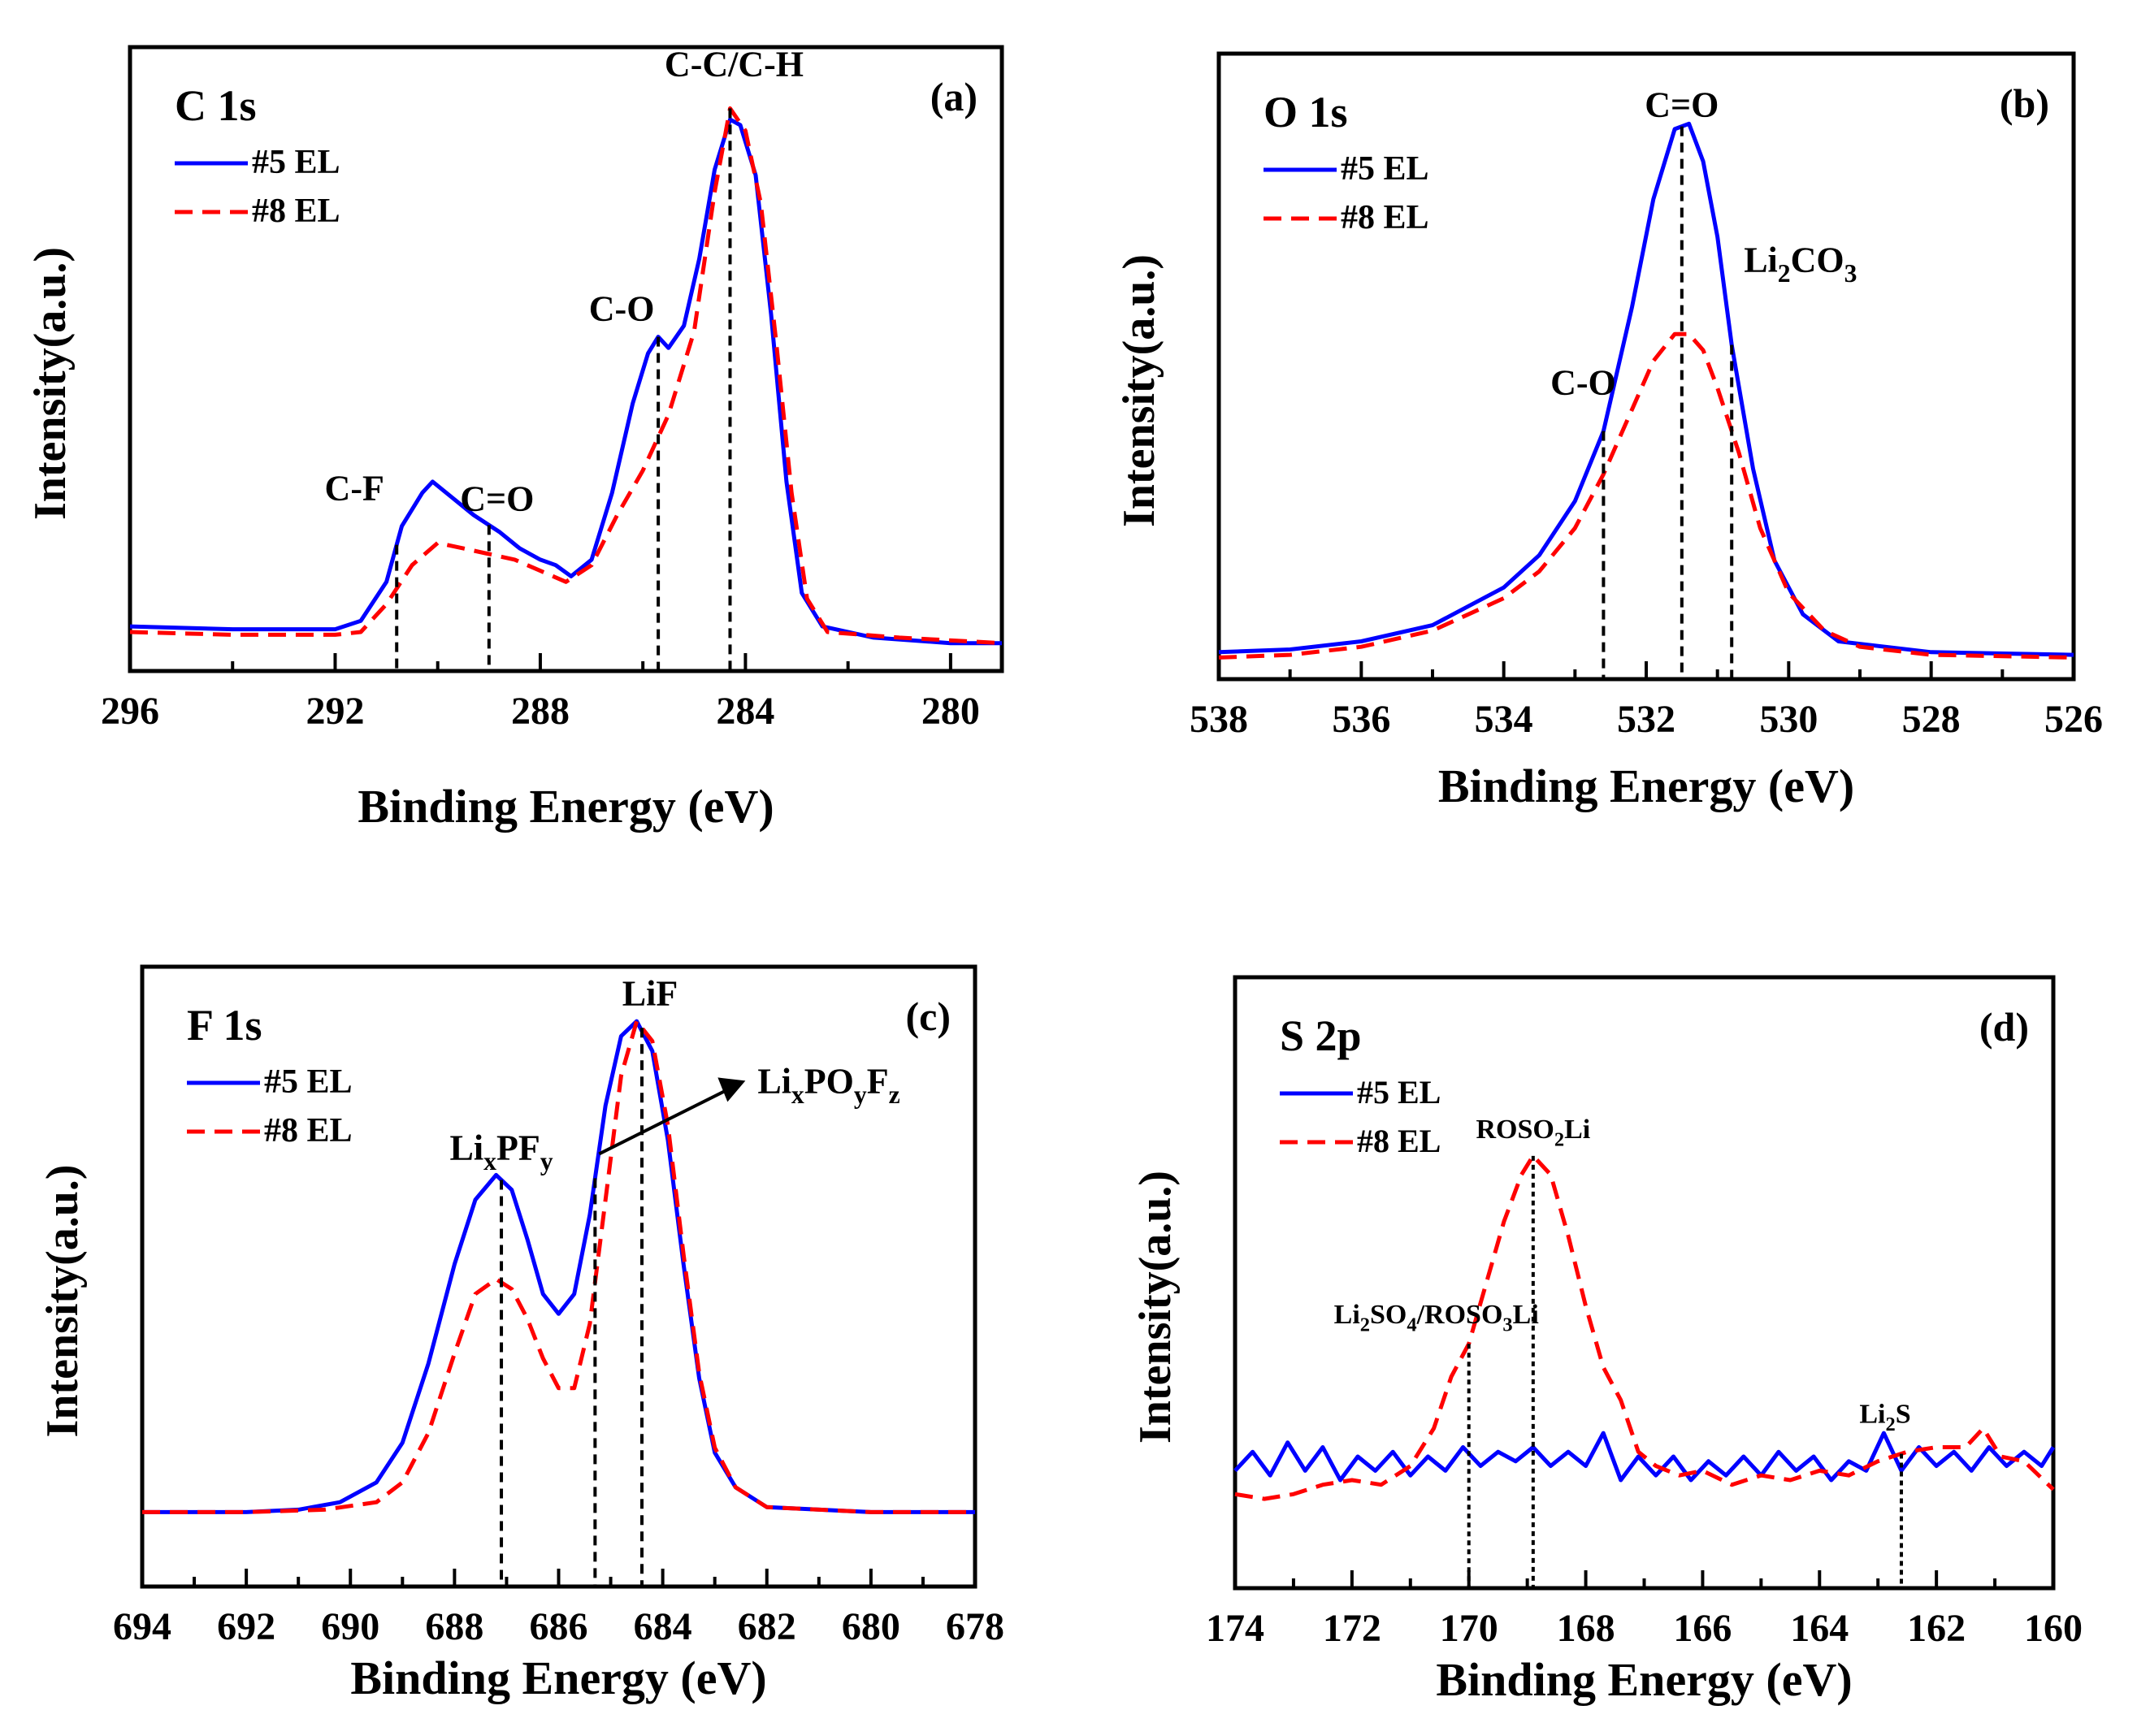  Describe the element at coordinates (559, 1627) in the screenshot. I see `x-tick-label: 686` at that location.